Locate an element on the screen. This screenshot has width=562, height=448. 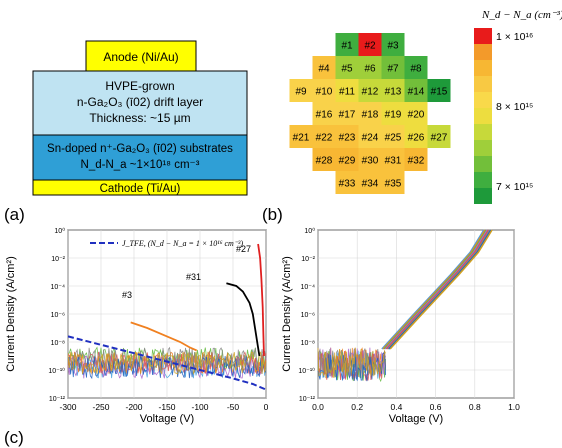
wafer-cell-label: #3 is located at coordinates (393, 46).